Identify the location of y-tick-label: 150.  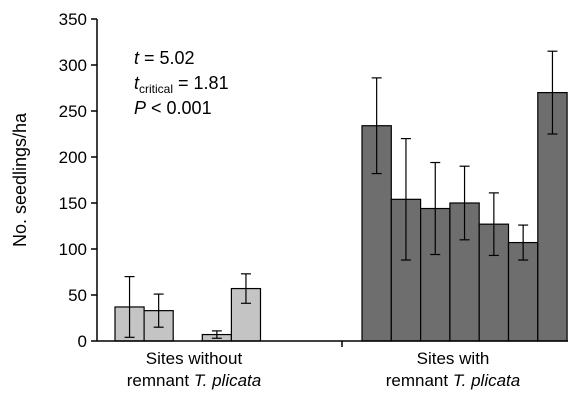
(73, 203).